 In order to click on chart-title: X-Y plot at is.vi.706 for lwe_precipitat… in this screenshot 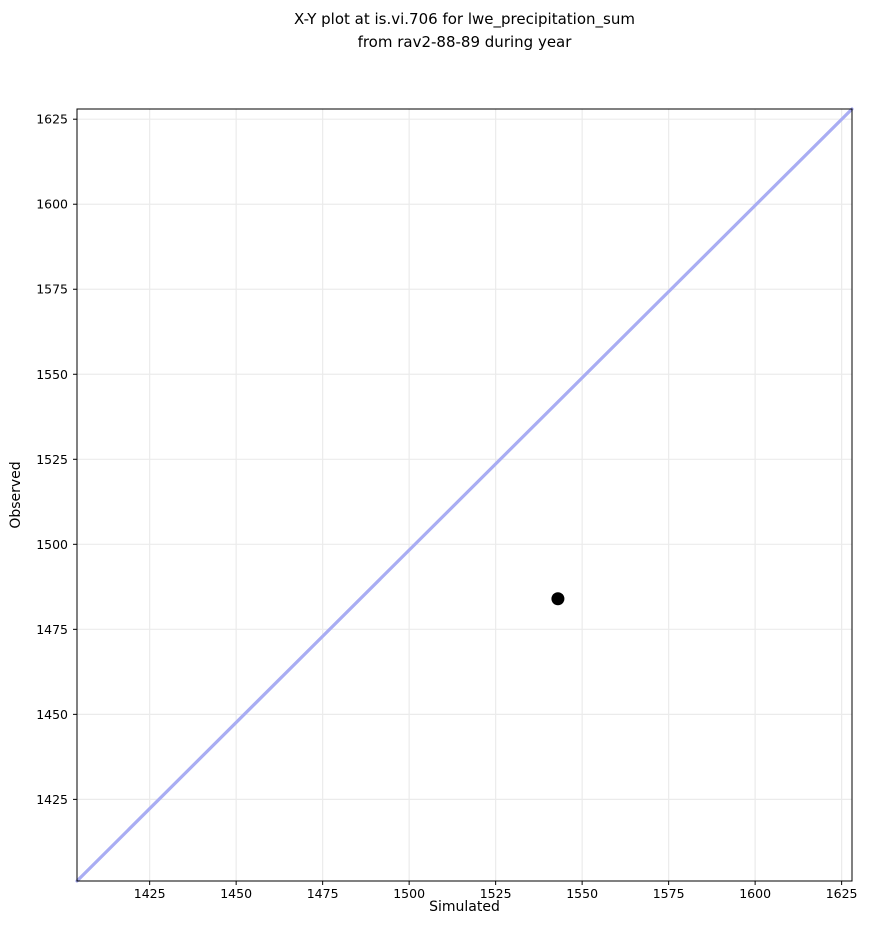, I will do `click(464, 31)`.